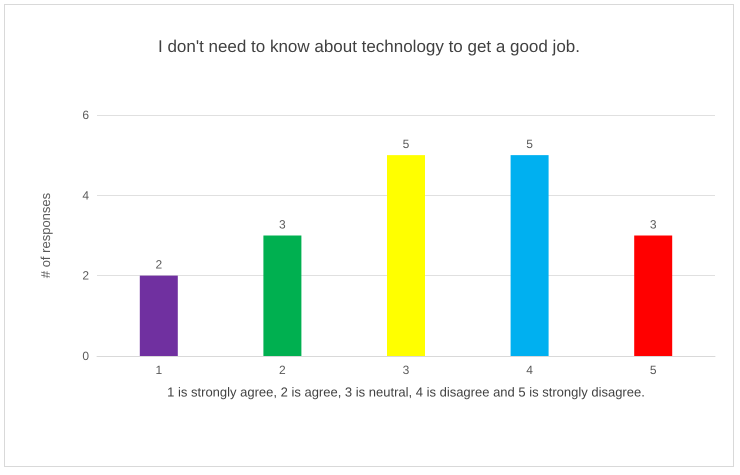 The height and width of the screenshot is (475, 740). What do you see at coordinates (45, 235) in the screenshot?
I see `y-axis-title: # of responses` at bounding box center [45, 235].